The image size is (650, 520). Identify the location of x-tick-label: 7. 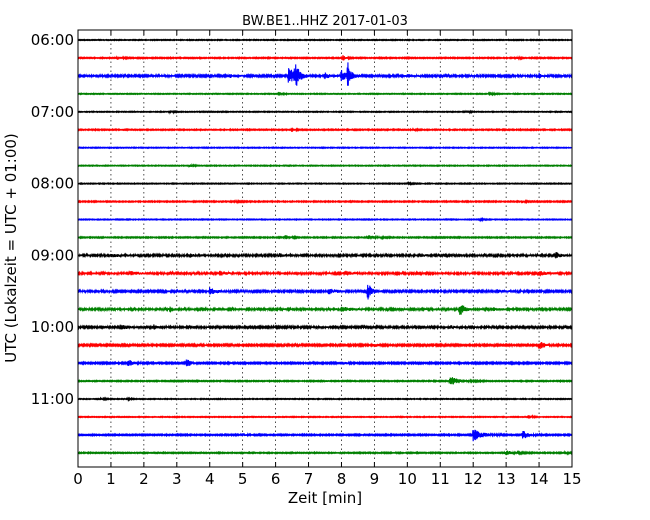
(309, 479).